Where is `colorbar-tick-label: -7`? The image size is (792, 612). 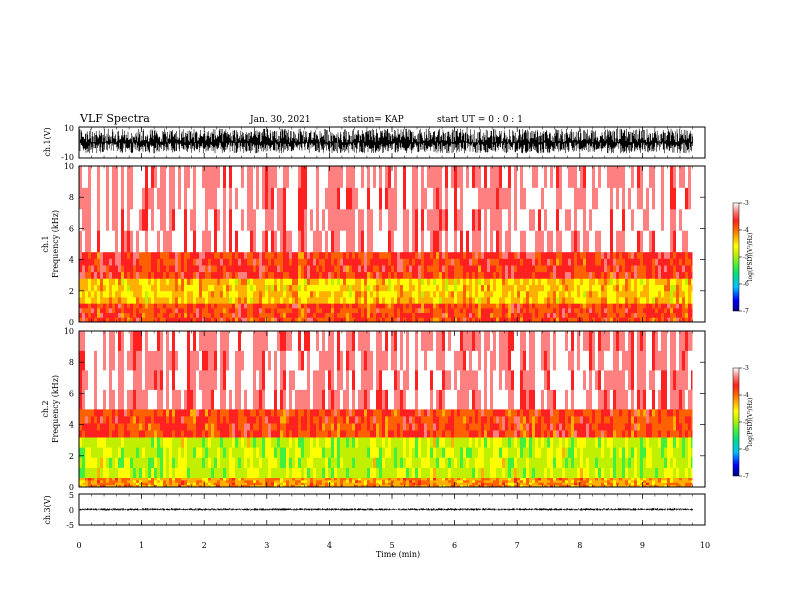 colorbar-tick-label: -7 is located at coordinates (746, 311).